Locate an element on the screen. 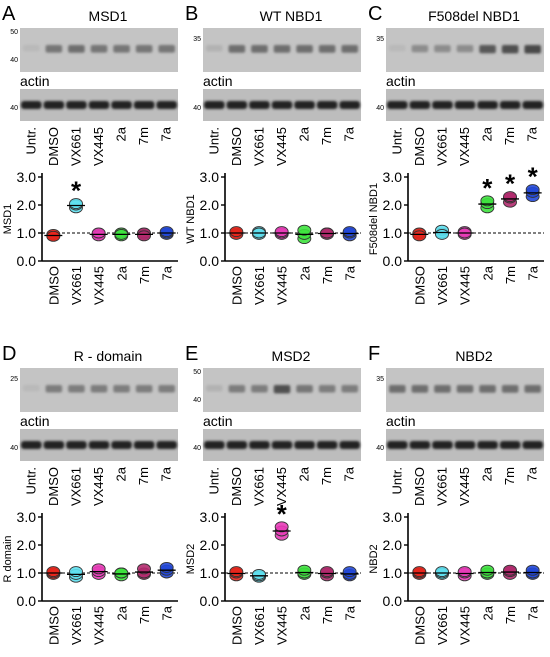  lane-label: 2a is located at coordinates (121, 133).